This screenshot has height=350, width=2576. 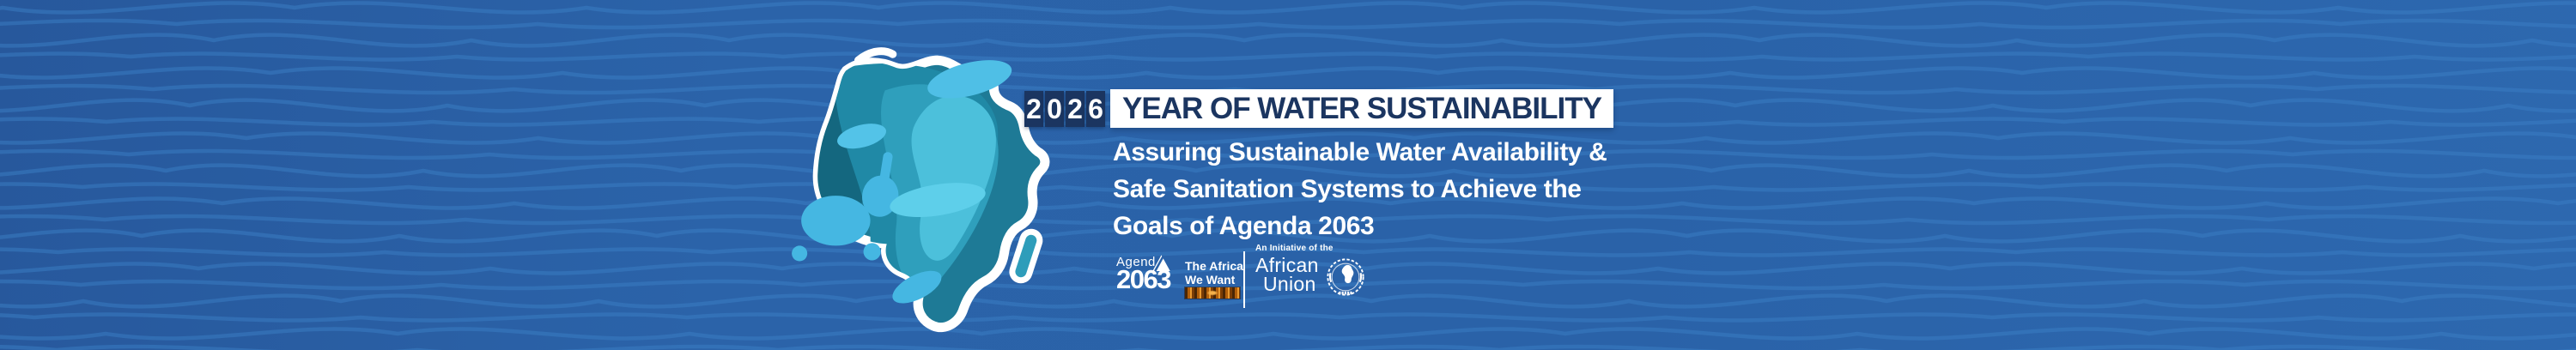 What do you see at coordinates (902, 182) in the screenshot?
I see `water-splash-drops` at bounding box center [902, 182].